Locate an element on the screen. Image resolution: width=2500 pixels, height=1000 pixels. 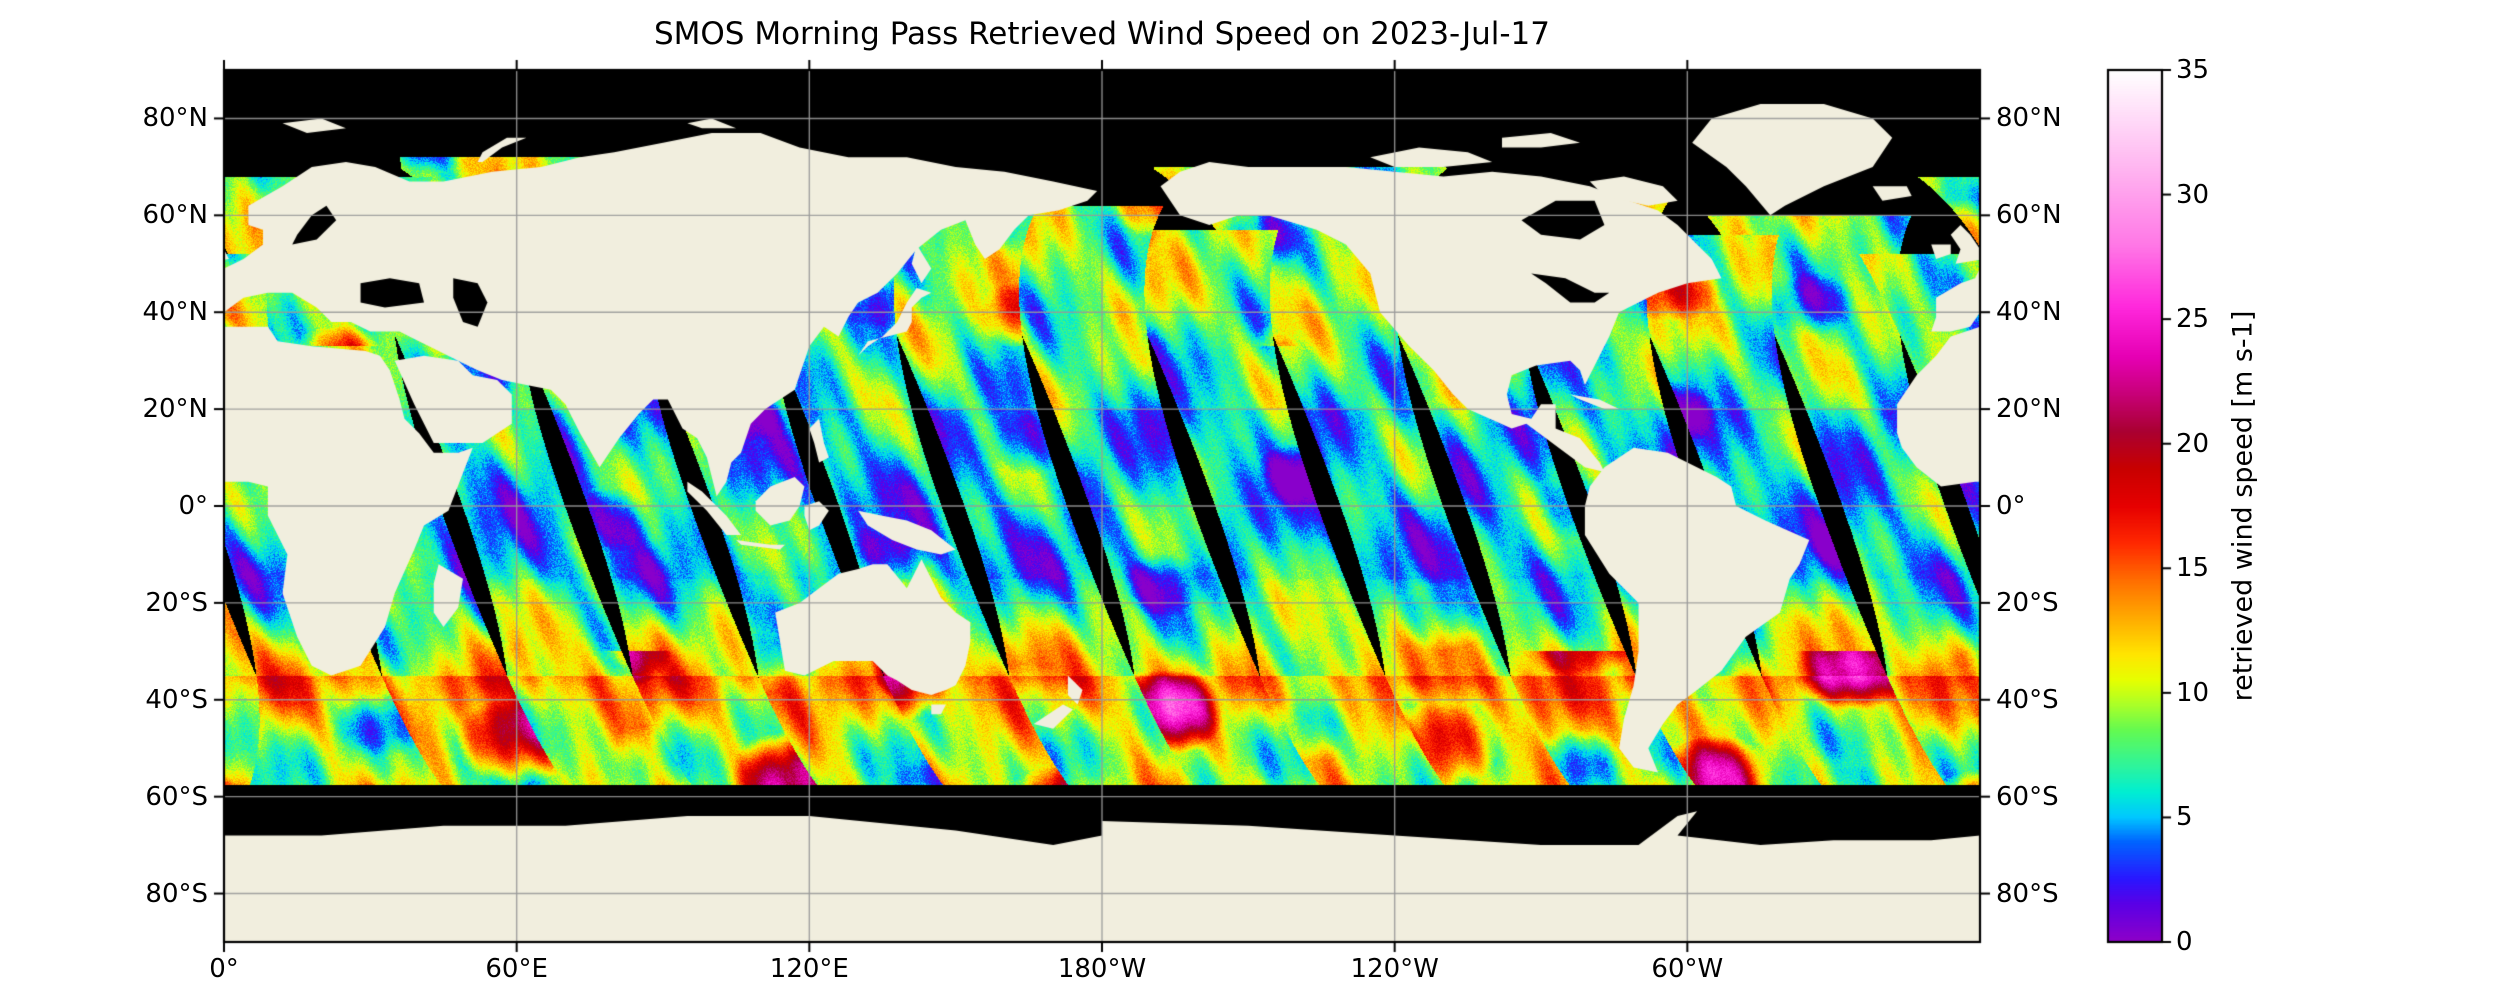
y-axis-tick-label-right: 20°N is located at coordinates (2029, 409).